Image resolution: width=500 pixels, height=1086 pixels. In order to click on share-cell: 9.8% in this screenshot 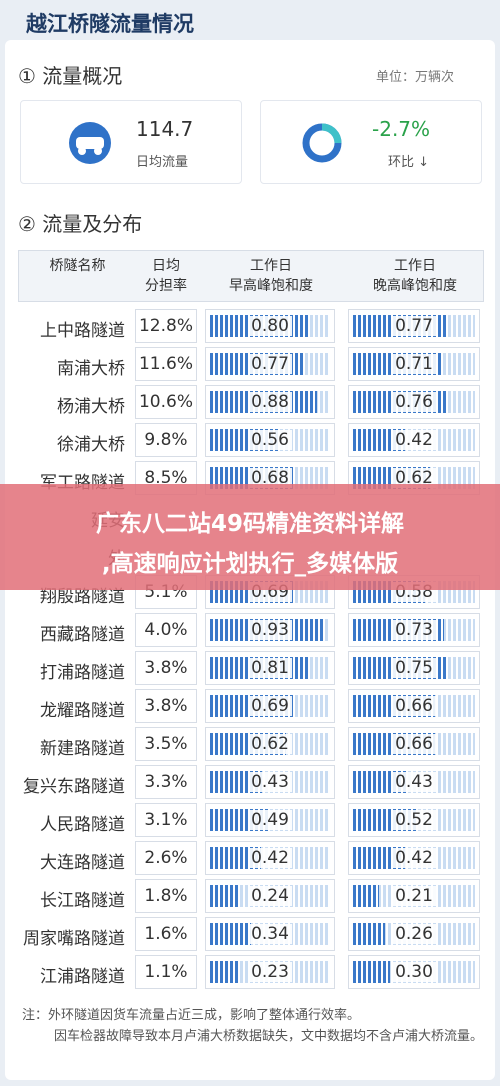, I will do `click(166, 440)`.